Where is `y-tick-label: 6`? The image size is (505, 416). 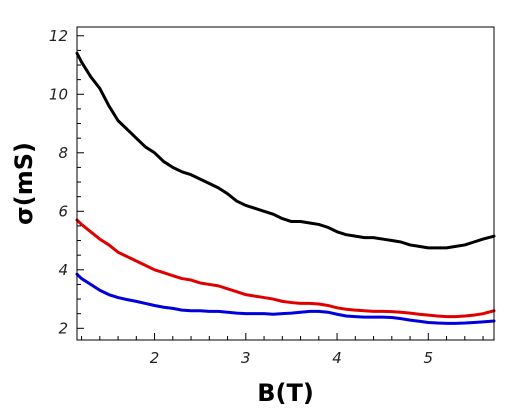
y-tick-label: 6 is located at coordinates (63, 211).